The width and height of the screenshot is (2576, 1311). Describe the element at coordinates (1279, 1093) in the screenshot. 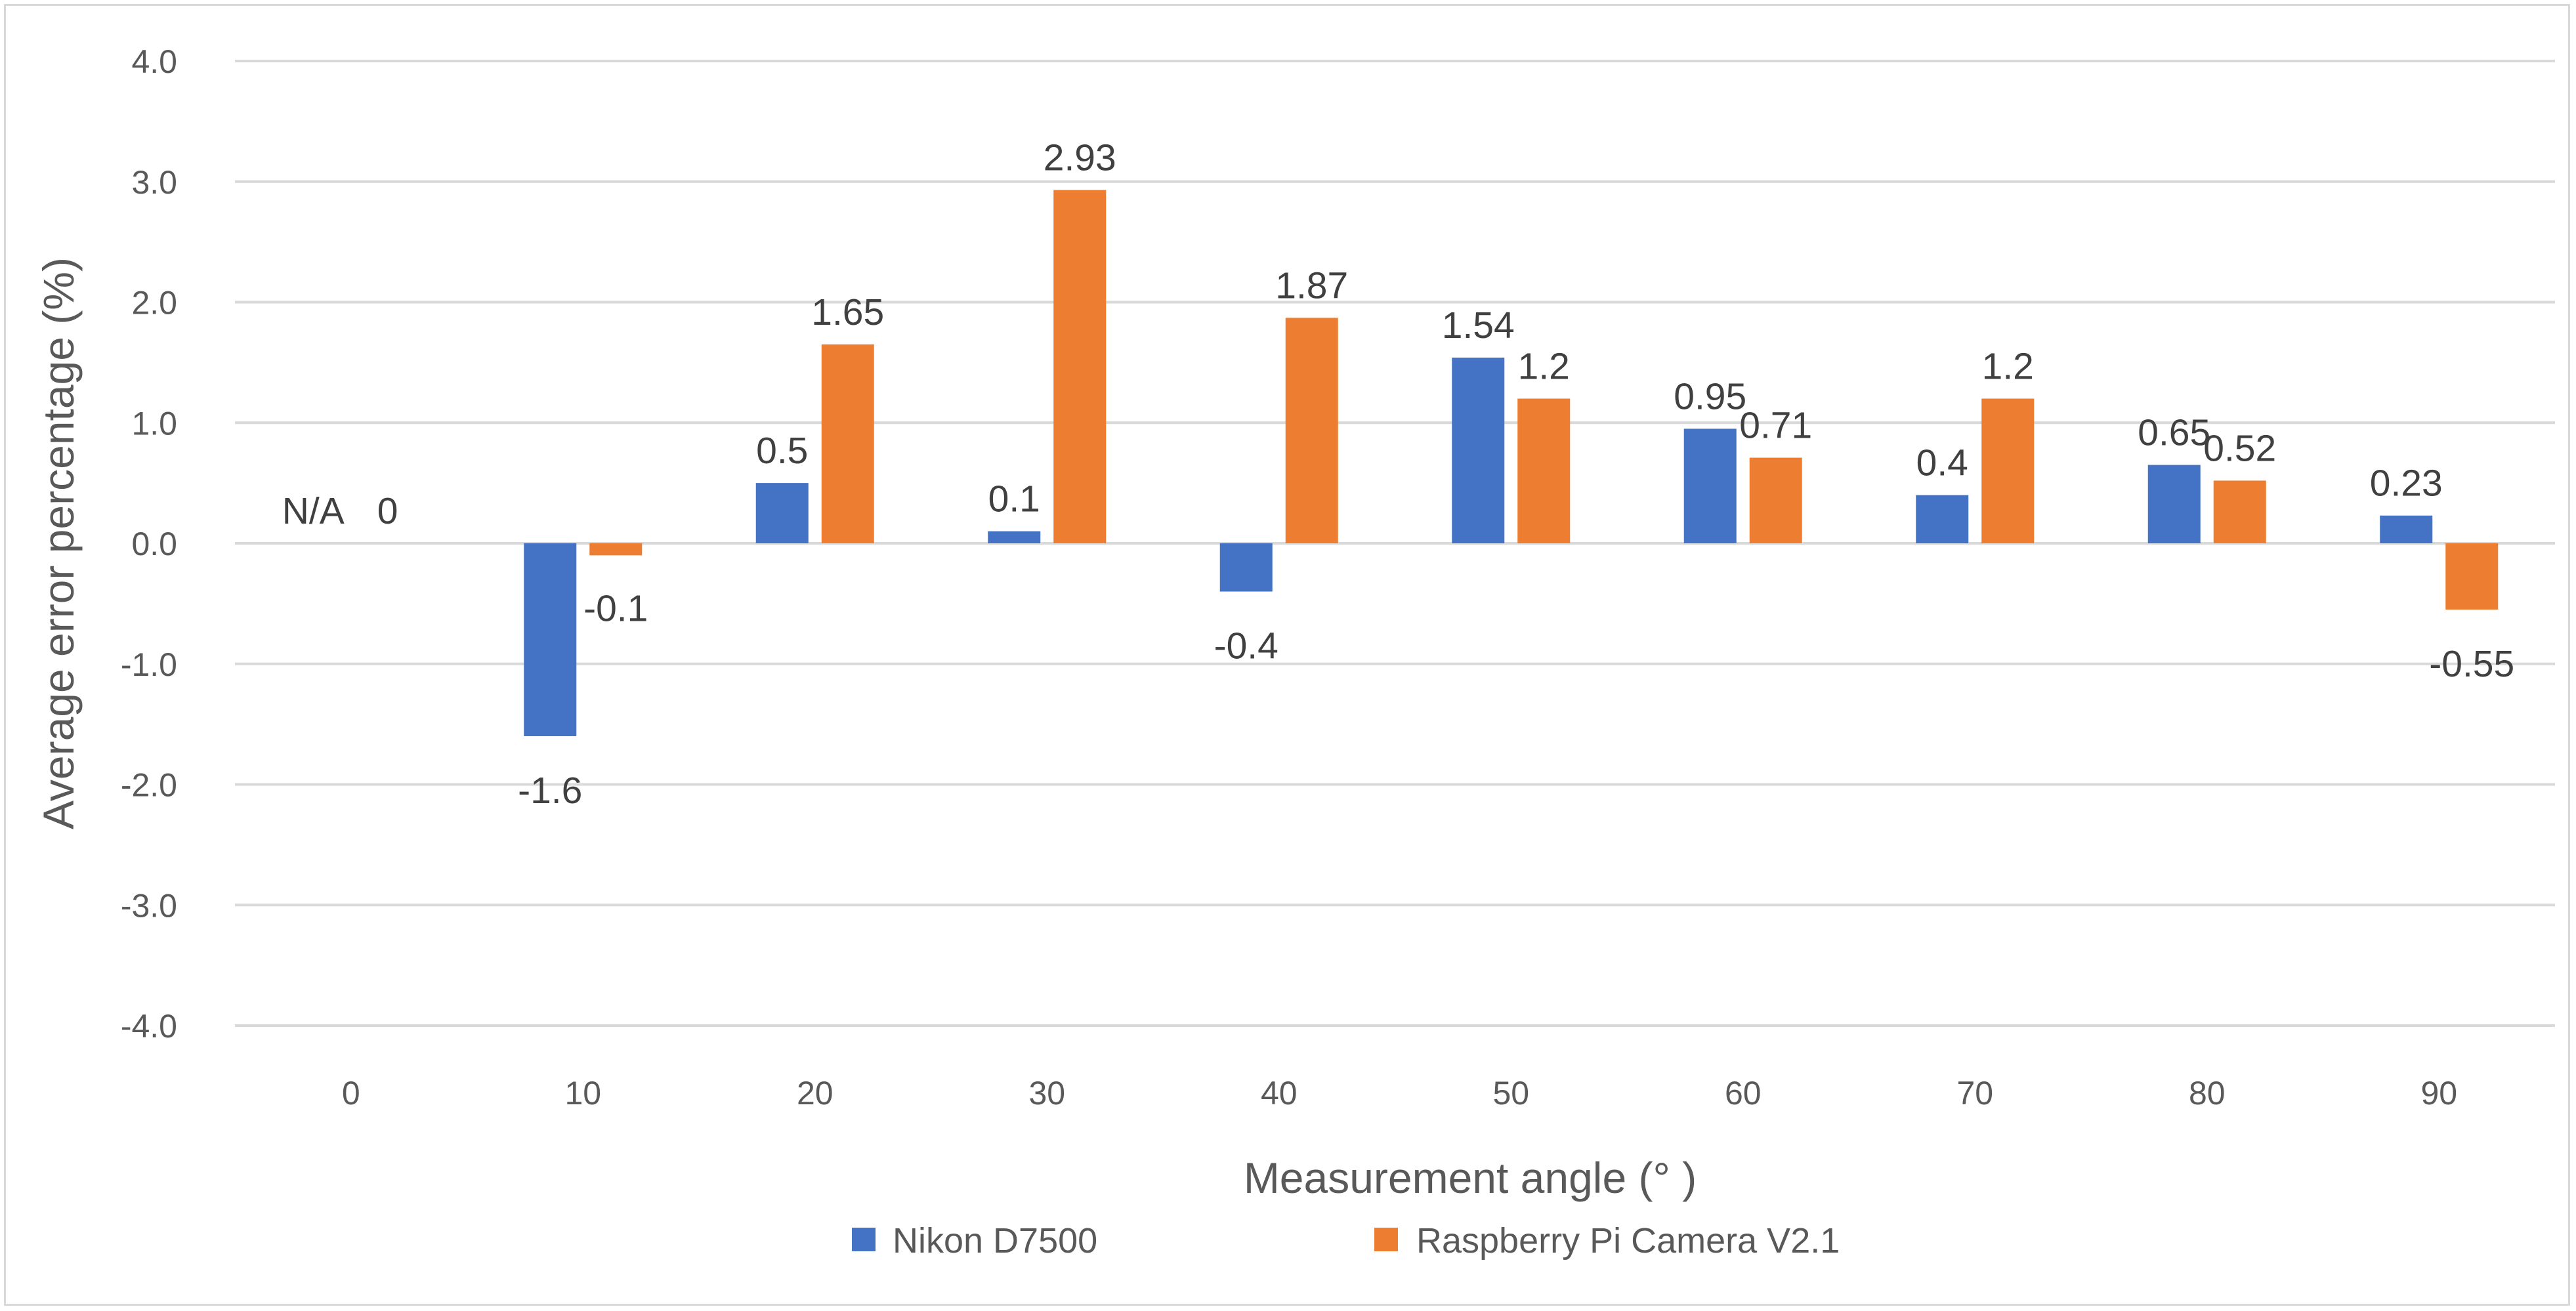

I see `x-tick-label: 40` at that location.